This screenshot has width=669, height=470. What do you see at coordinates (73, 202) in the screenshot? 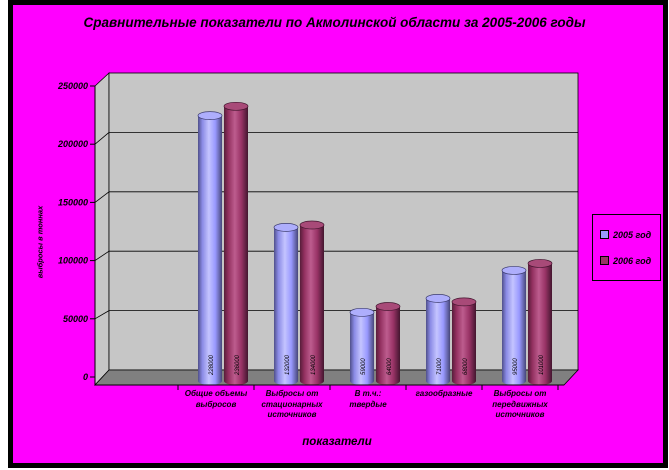
I see `y-tick-label: 150000` at bounding box center [73, 202].